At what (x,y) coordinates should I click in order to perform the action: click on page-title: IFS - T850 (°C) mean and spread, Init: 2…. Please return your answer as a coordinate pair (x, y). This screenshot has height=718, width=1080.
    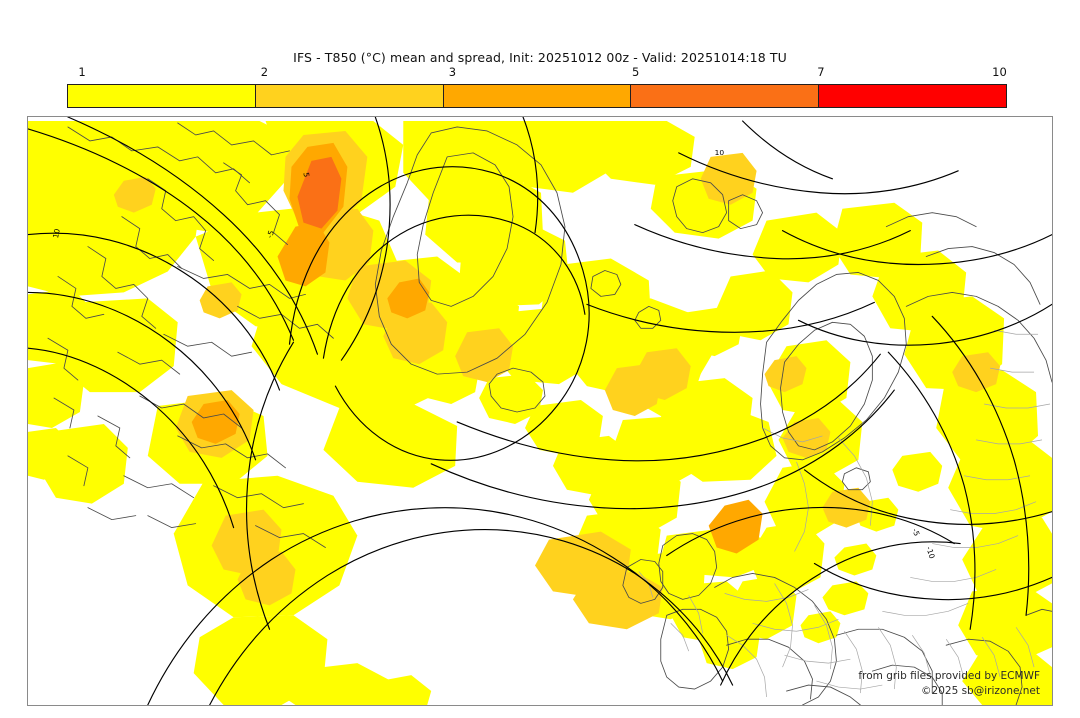
    Looking at the image, I should click on (540, 57).